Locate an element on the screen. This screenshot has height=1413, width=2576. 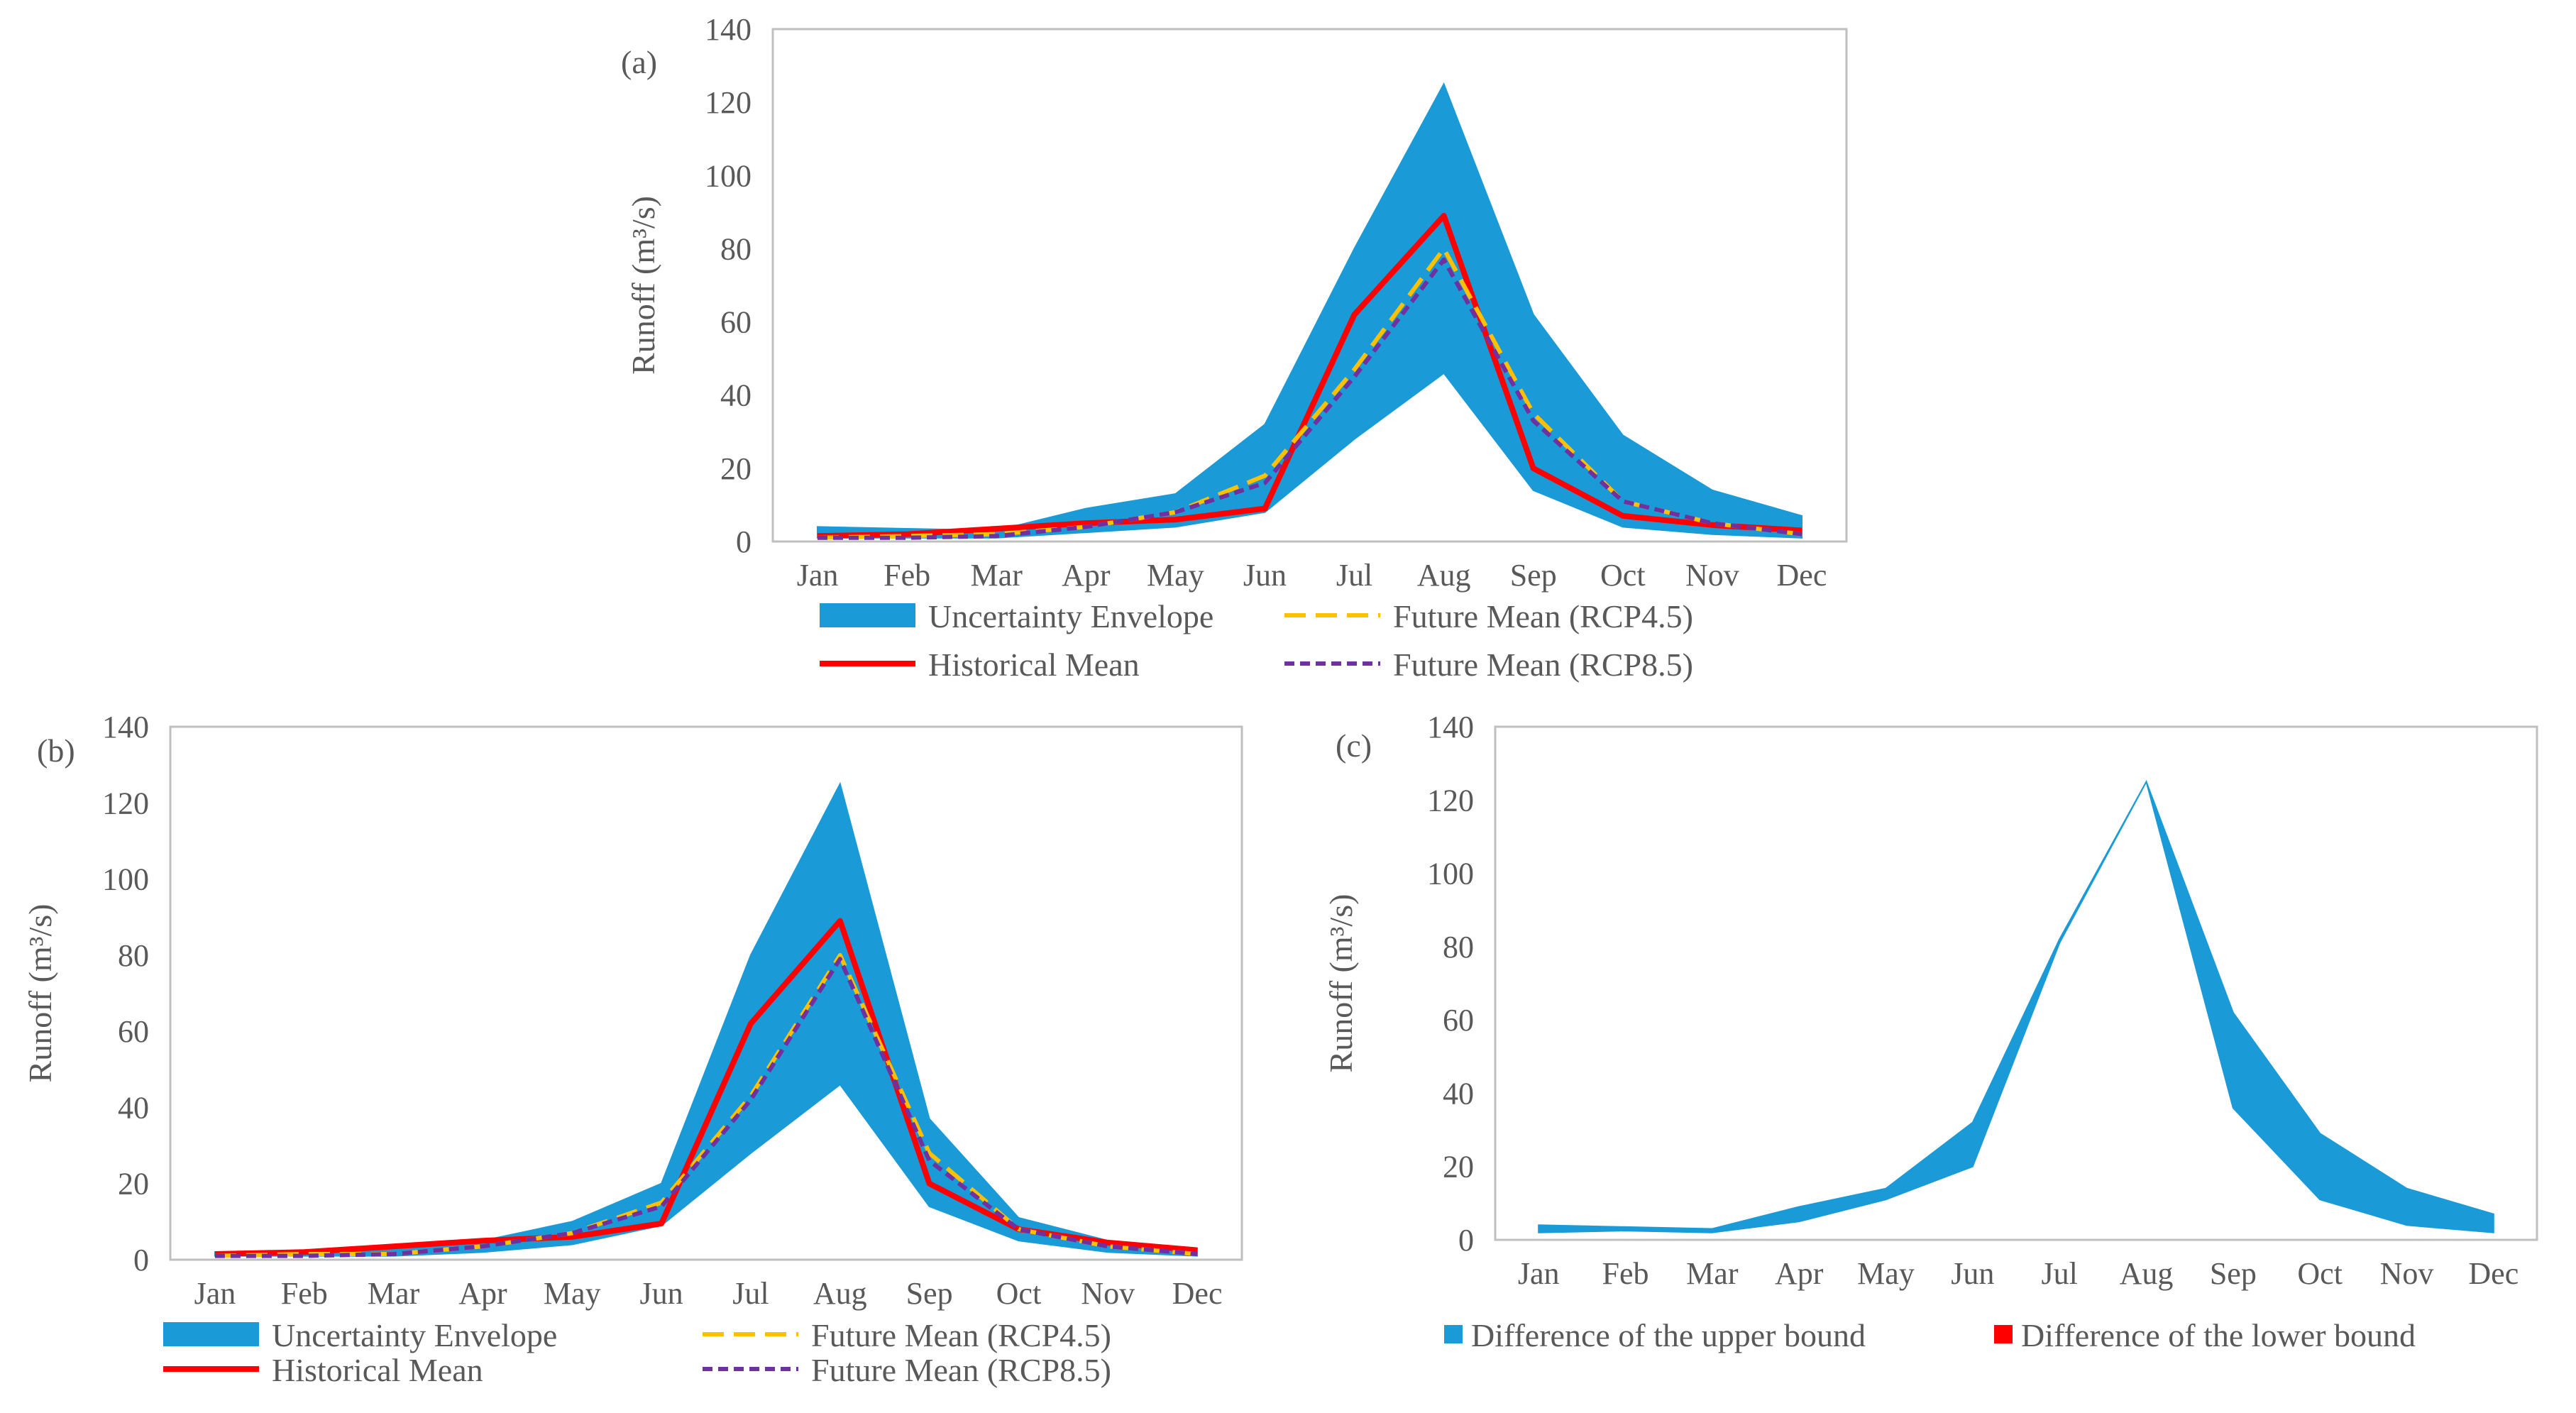
legend-label: Difference of the lower bound is located at coordinates (2218, 1335).